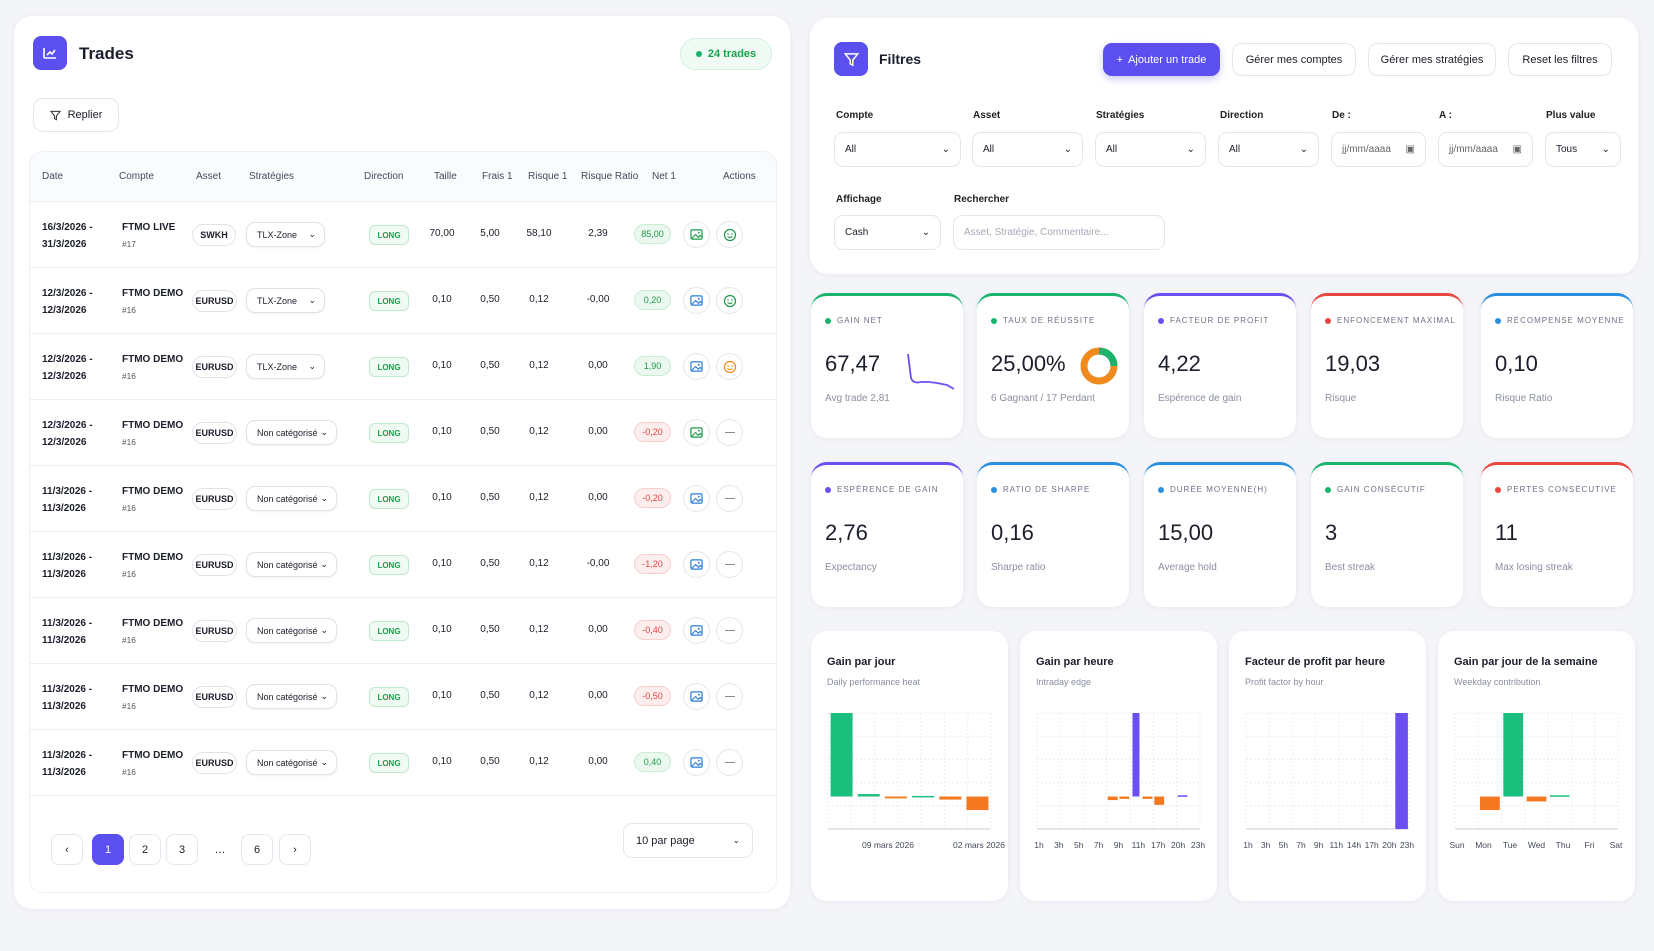 This screenshot has height=951, width=1654. What do you see at coordinates (664, 176) in the screenshot?
I see `col-net: Net 1` at bounding box center [664, 176].